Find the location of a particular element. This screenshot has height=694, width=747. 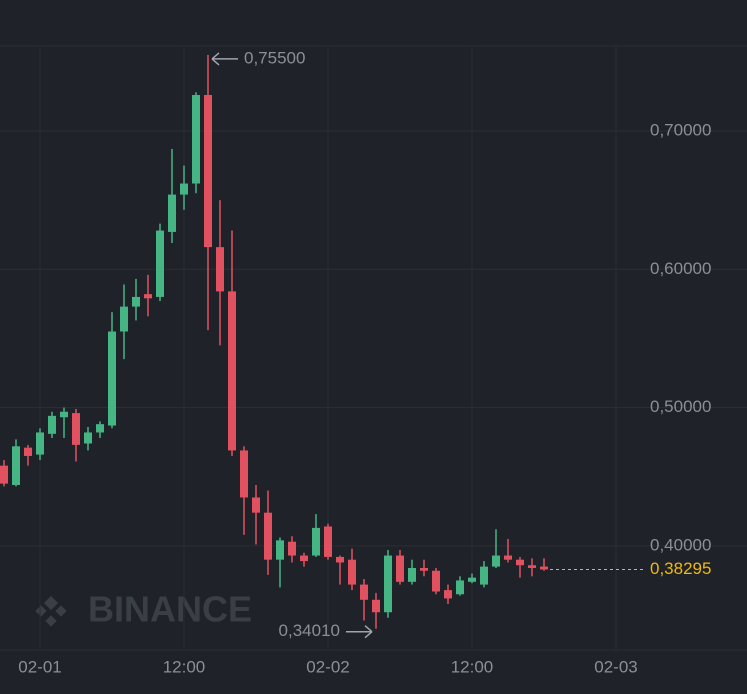

watermark: BINANCE is located at coordinates (170, 609).